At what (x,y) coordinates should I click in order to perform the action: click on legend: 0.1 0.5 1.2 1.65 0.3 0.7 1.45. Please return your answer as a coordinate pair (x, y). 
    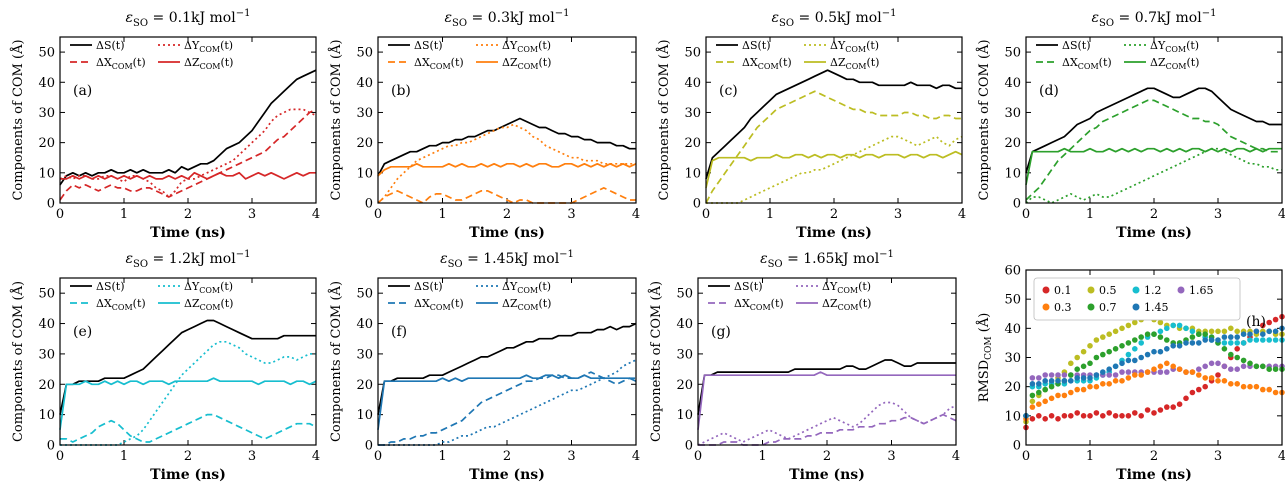
    Looking at the image, I should click on (1137, 299).